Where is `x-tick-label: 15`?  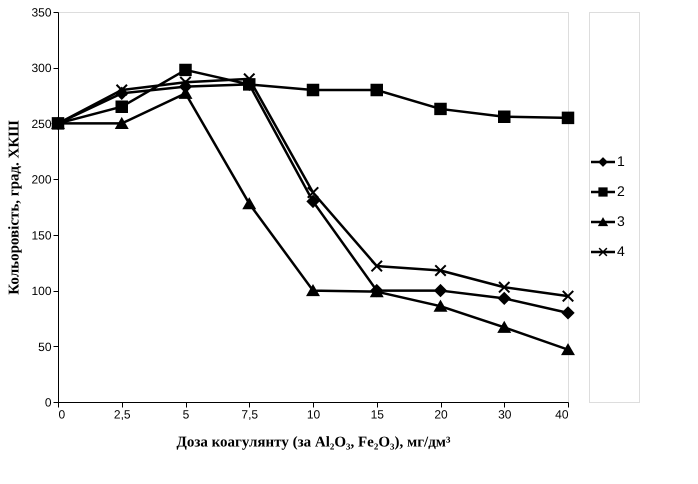
x-tick-label: 15 is located at coordinates (377, 415).